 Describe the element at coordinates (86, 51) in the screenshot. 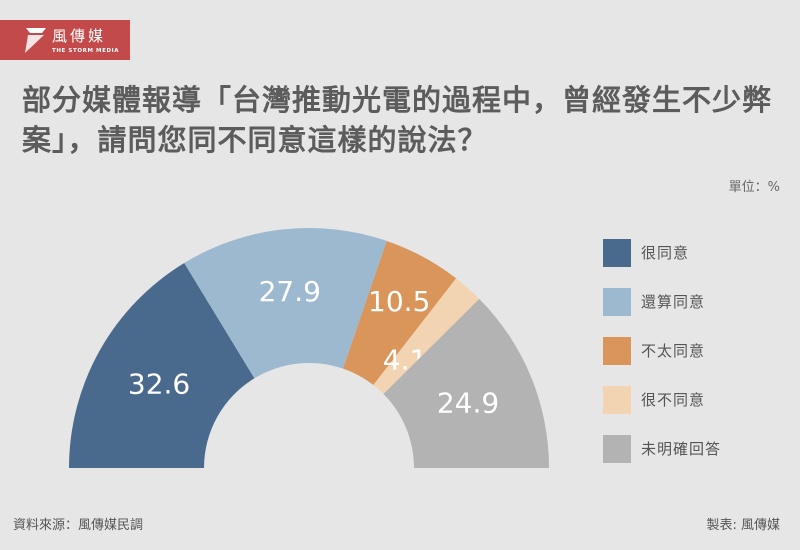

I see `brand-subtitle: THE STORM MEDIA` at that location.